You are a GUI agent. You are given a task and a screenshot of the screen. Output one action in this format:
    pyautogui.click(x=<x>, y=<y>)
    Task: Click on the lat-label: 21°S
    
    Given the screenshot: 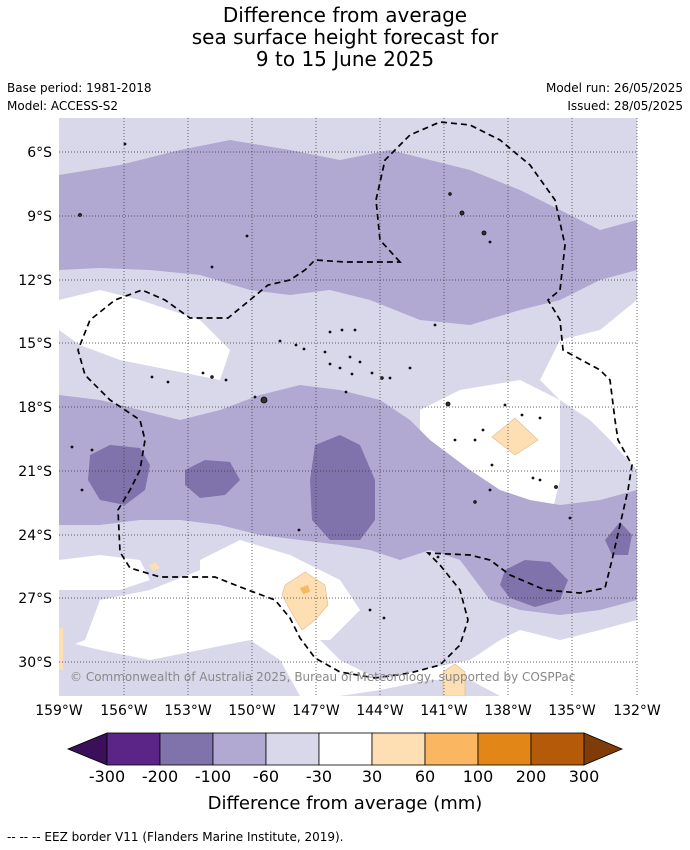 What is the action you would take?
    pyautogui.click(x=35, y=472)
    